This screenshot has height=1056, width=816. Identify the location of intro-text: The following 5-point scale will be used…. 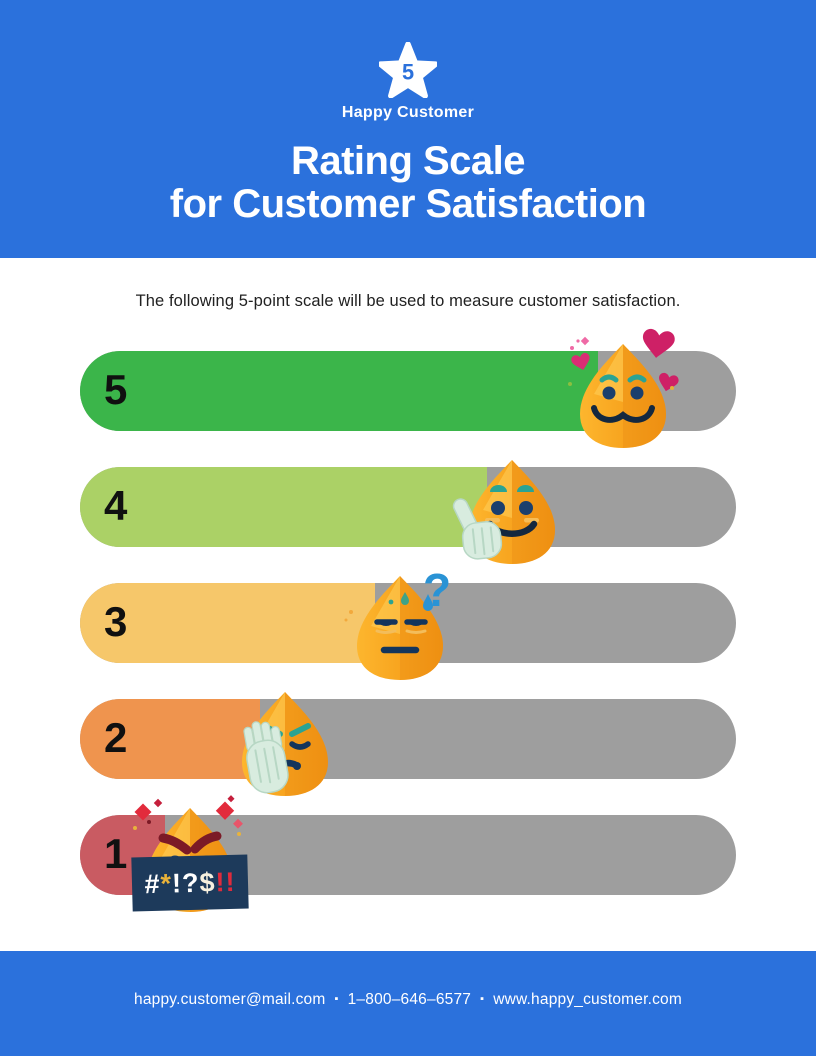
(408, 301).